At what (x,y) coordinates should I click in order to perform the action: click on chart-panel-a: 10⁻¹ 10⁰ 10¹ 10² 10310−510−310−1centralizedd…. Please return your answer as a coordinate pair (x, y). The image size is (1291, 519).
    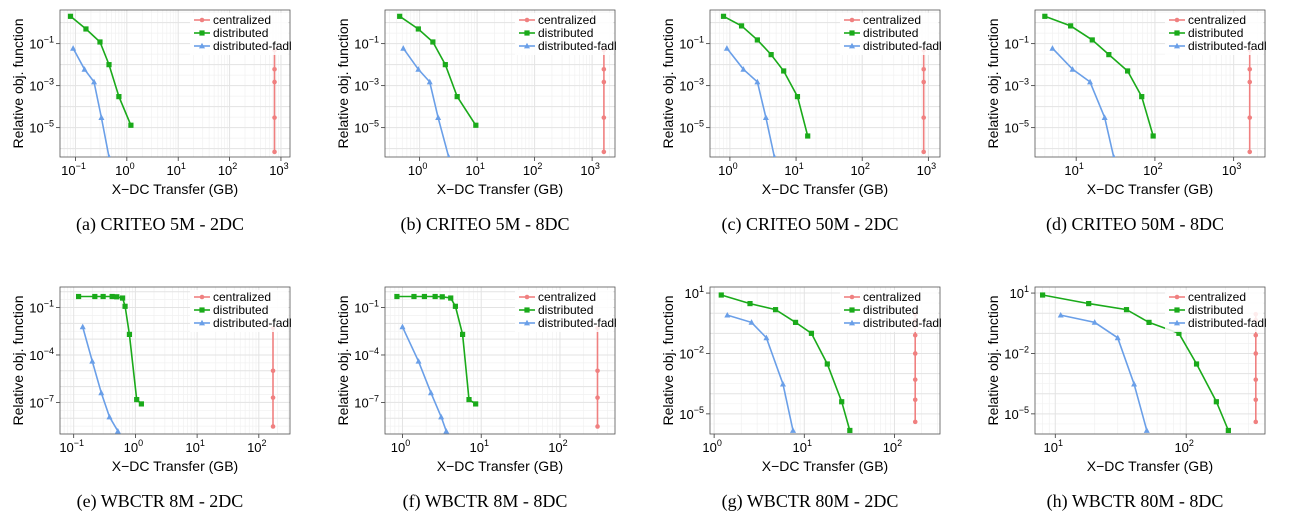
    Looking at the image, I should click on (151, 122).